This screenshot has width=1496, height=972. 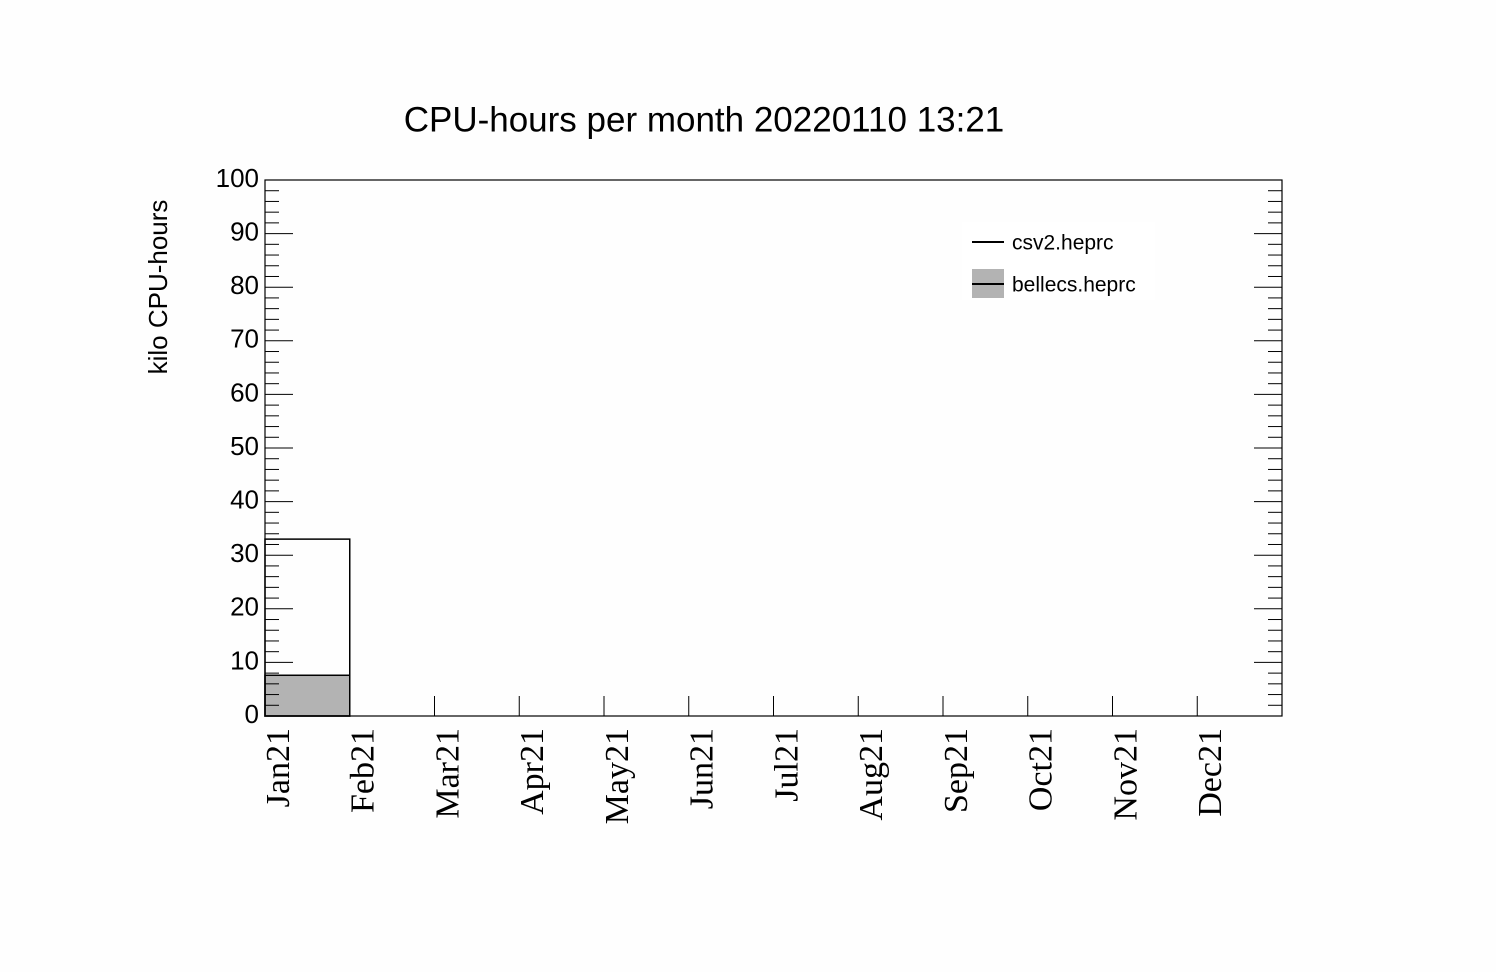 What do you see at coordinates (252, 714) in the screenshot?
I see `y-tick-label: 0` at bounding box center [252, 714].